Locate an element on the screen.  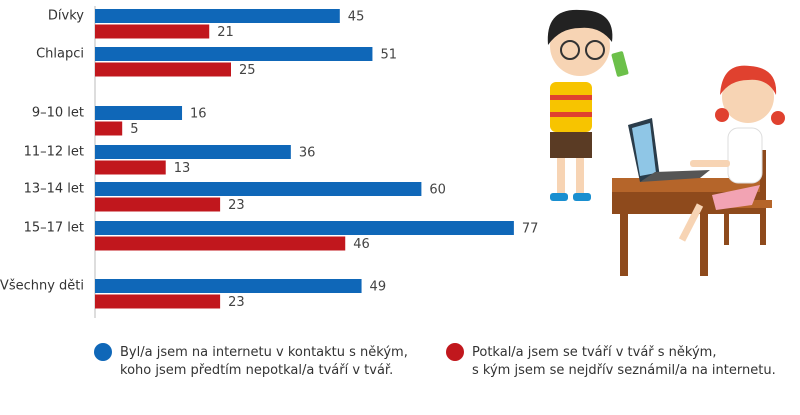
value-label: 25 is located at coordinates (247, 70).